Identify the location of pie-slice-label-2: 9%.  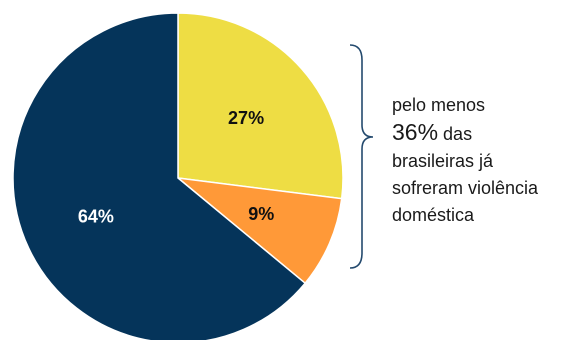
(261, 214).